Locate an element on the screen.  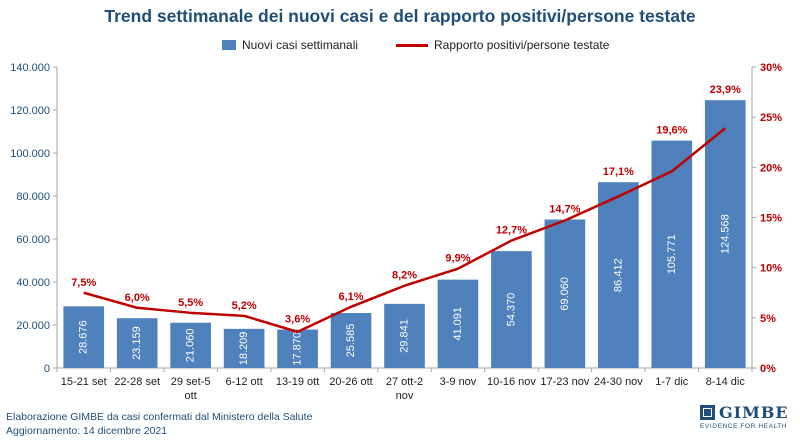
legend-swatch-line is located at coordinates (412, 45).